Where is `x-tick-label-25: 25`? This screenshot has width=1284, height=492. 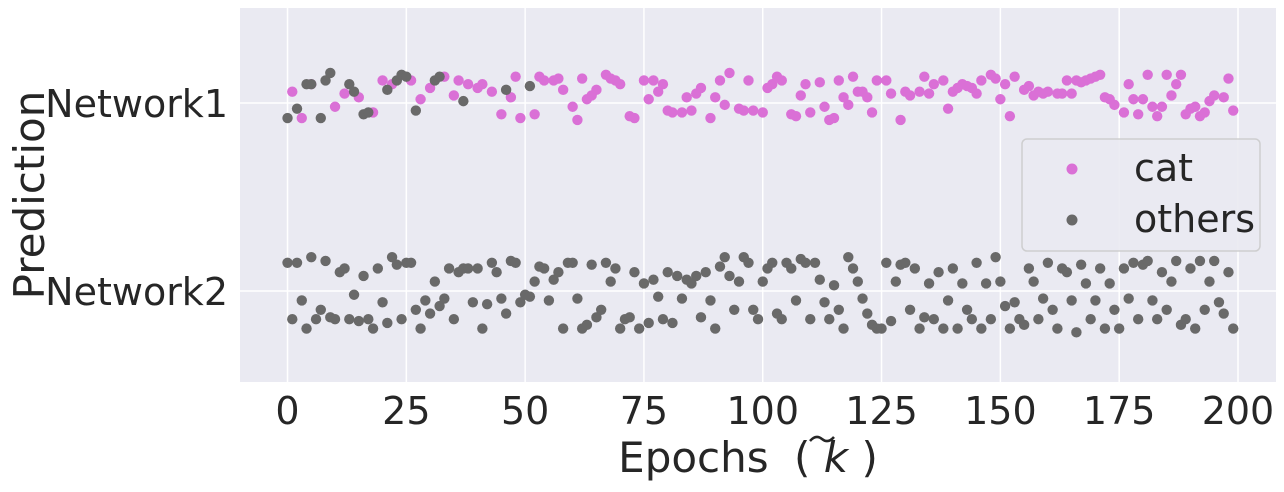
x-tick-label-25: 25 is located at coordinates (406, 411).